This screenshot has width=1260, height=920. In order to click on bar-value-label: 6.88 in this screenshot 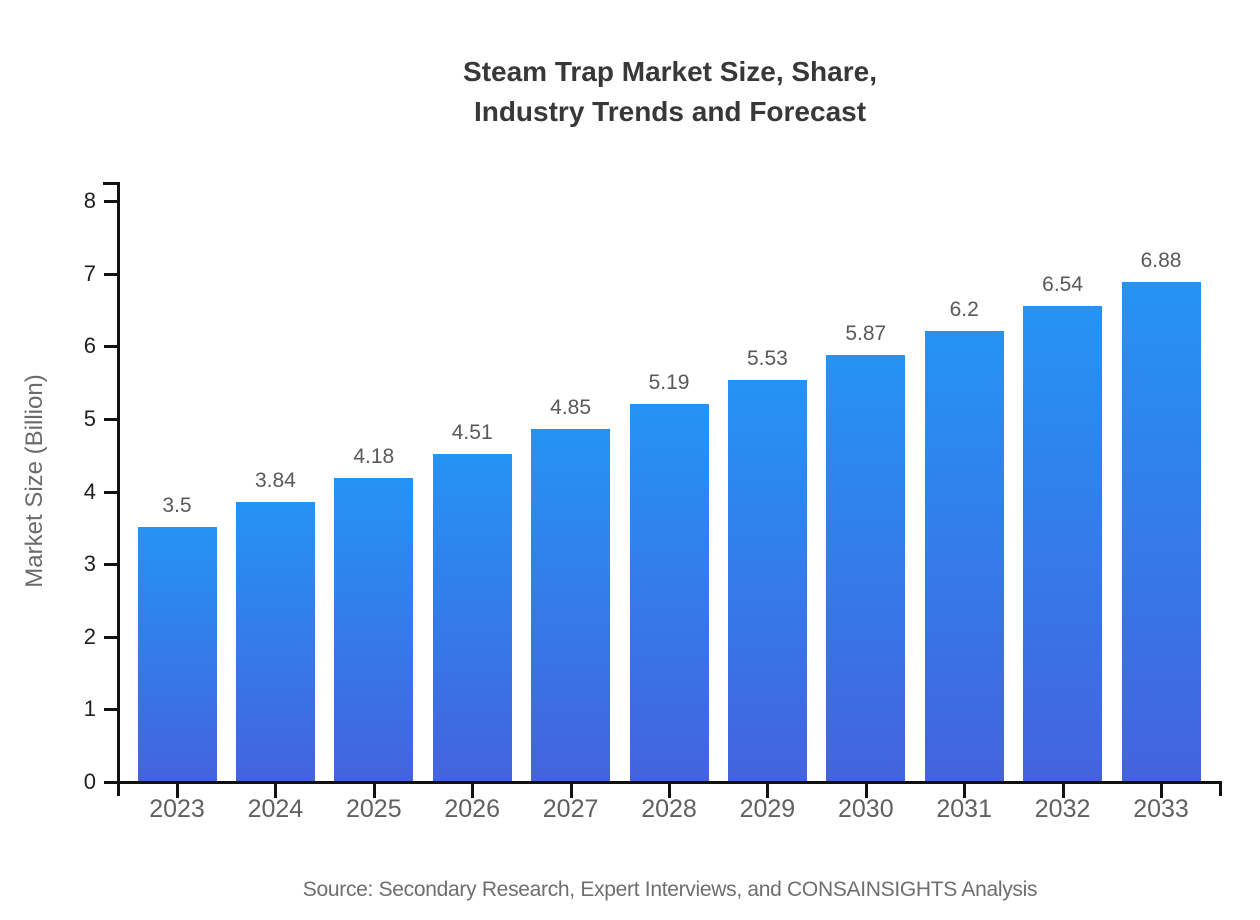, I will do `click(1161, 260)`.